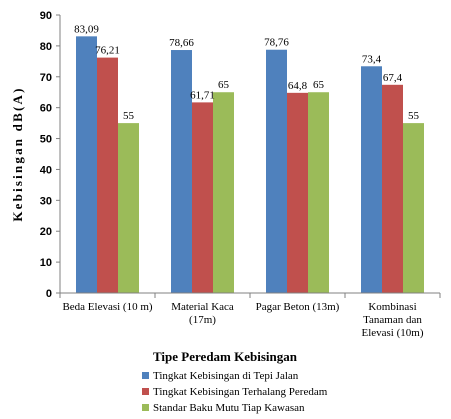 This screenshot has height=419, width=451. What do you see at coordinates (46, 263) in the screenshot?
I see `y-tick-label: 10` at bounding box center [46, 263].